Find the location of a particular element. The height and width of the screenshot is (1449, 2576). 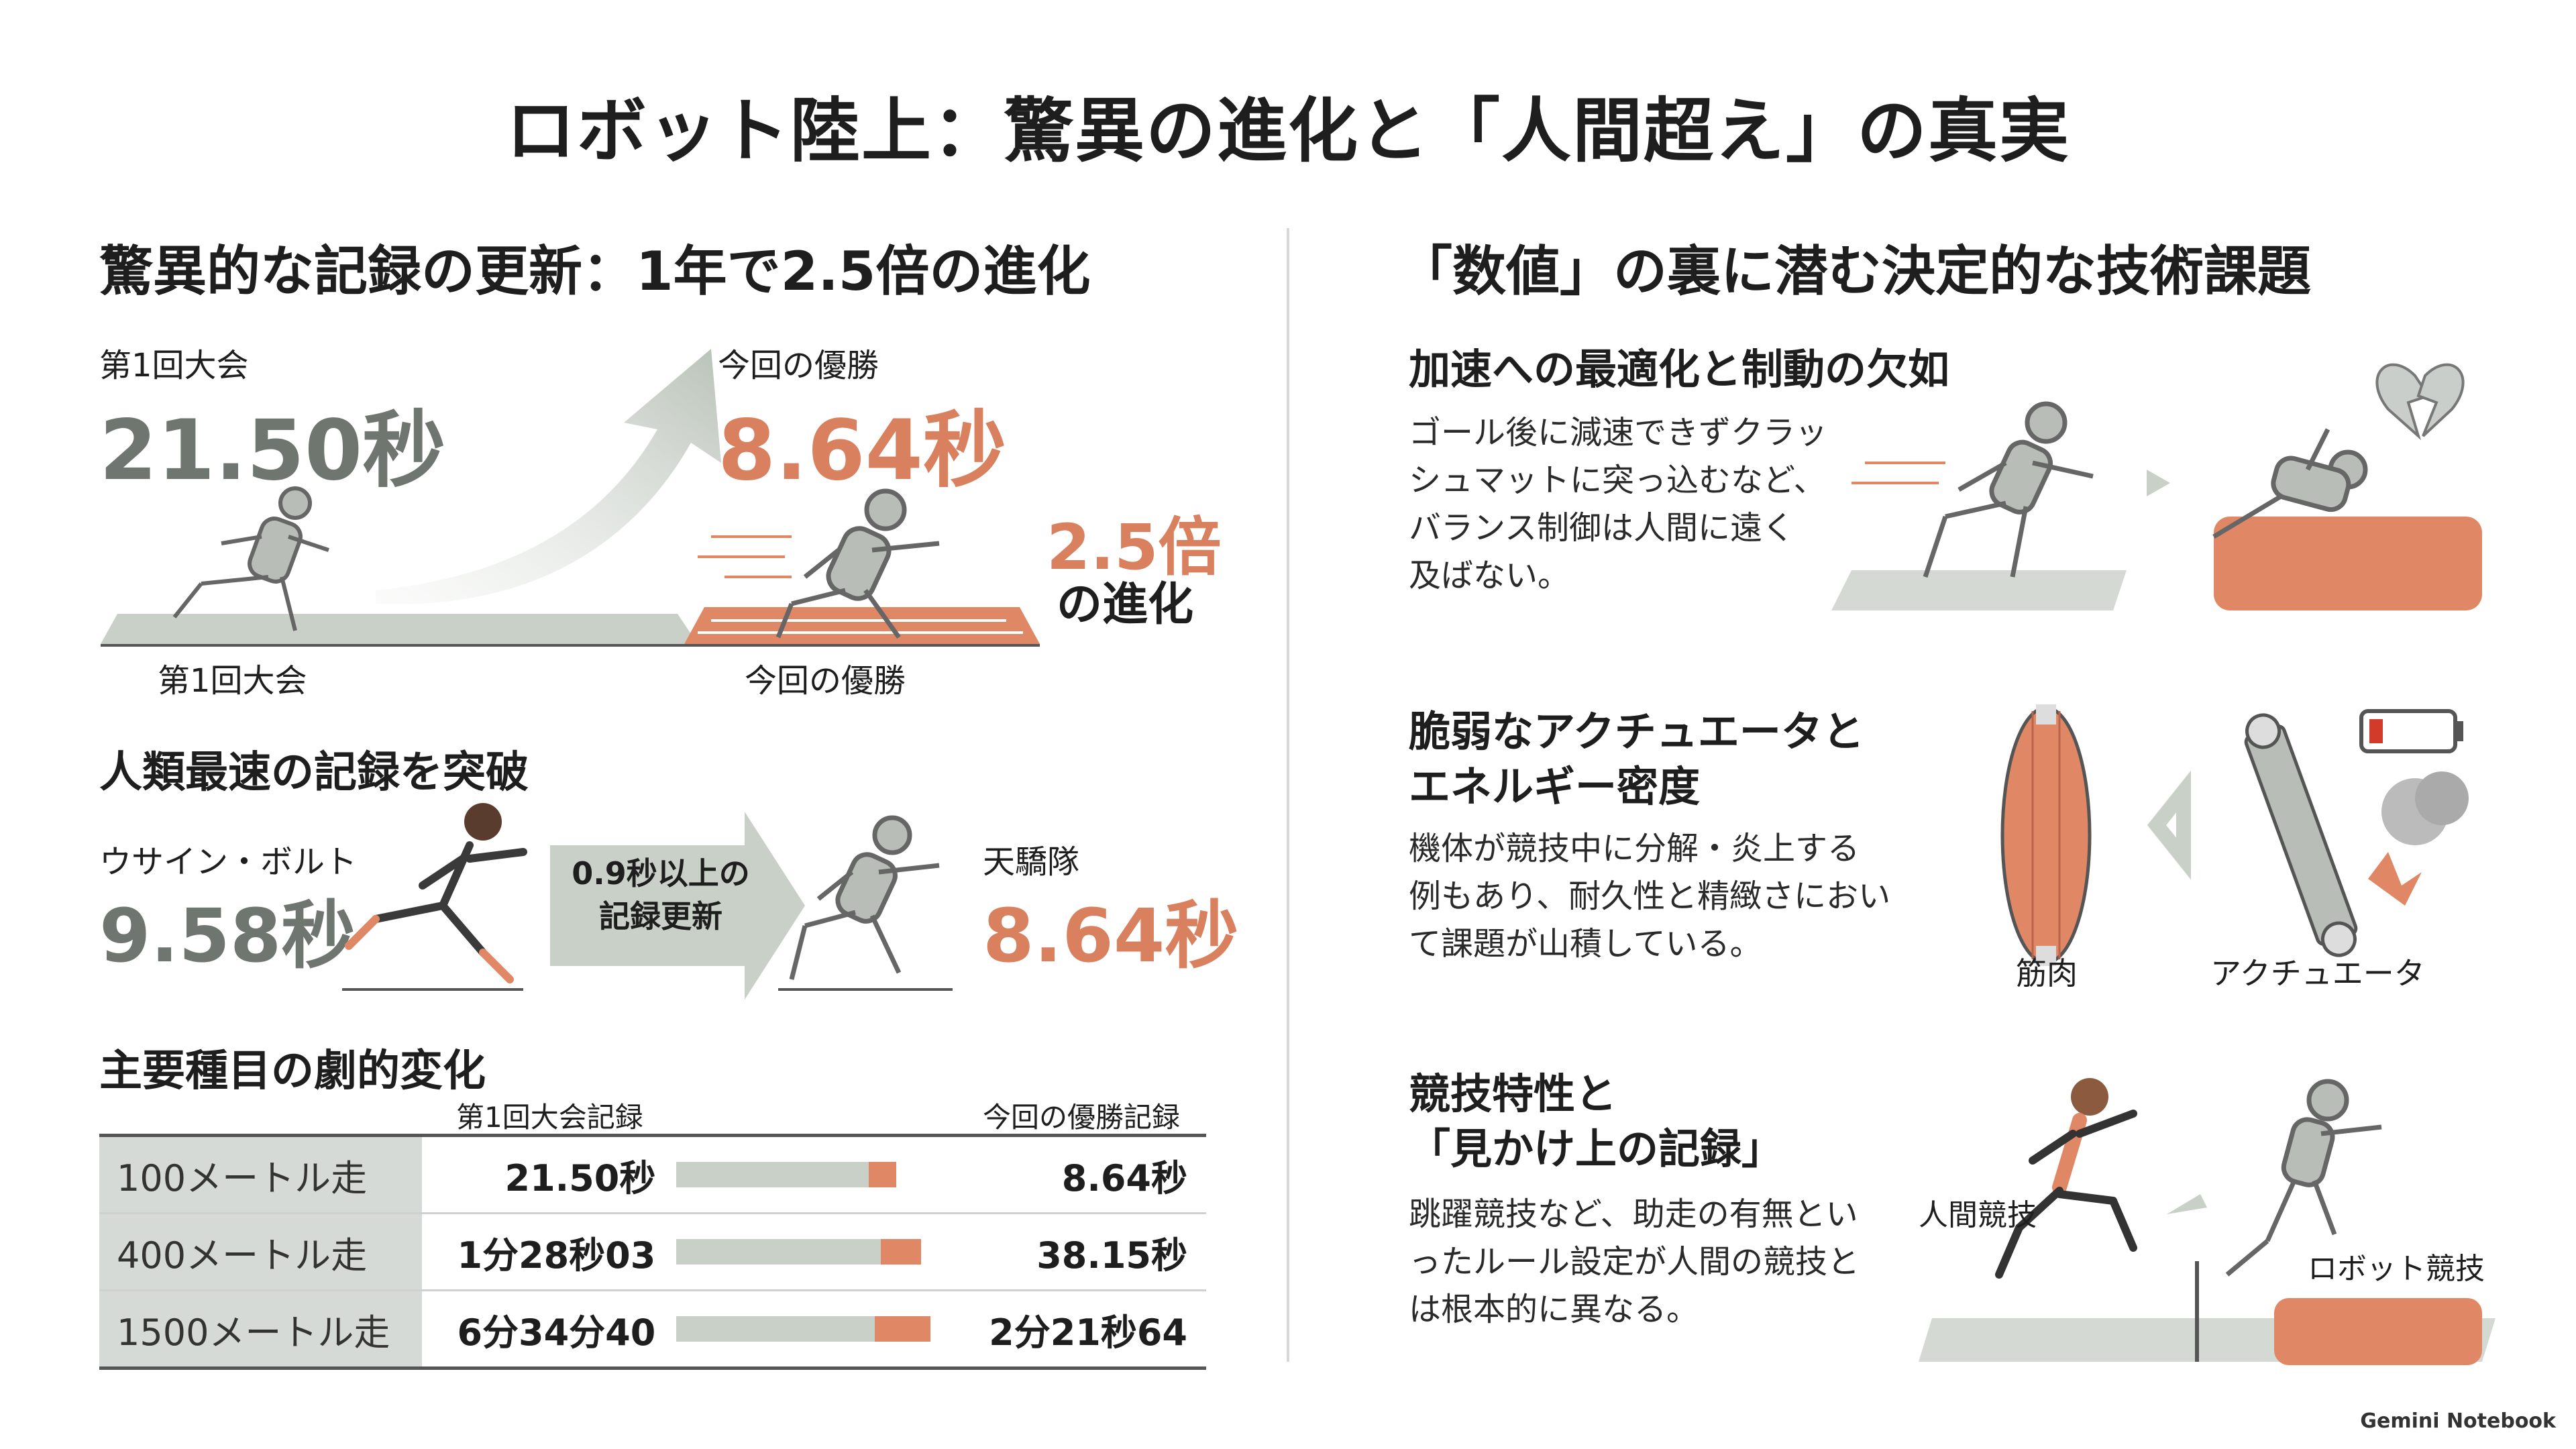

column-divider is located at coordinates (1288, 795).